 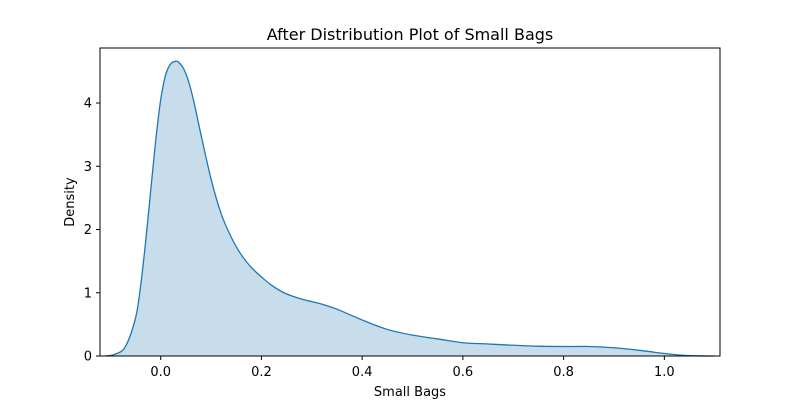 I want to click on y-tick-label: 3, so click(x=88, y=167).